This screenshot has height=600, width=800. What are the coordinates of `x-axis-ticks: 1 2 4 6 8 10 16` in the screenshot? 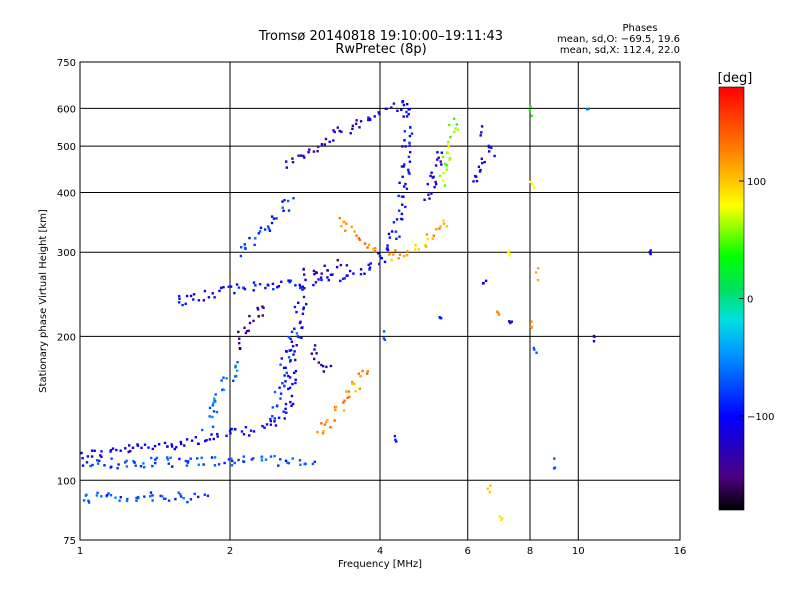 It's located at (382, 551).